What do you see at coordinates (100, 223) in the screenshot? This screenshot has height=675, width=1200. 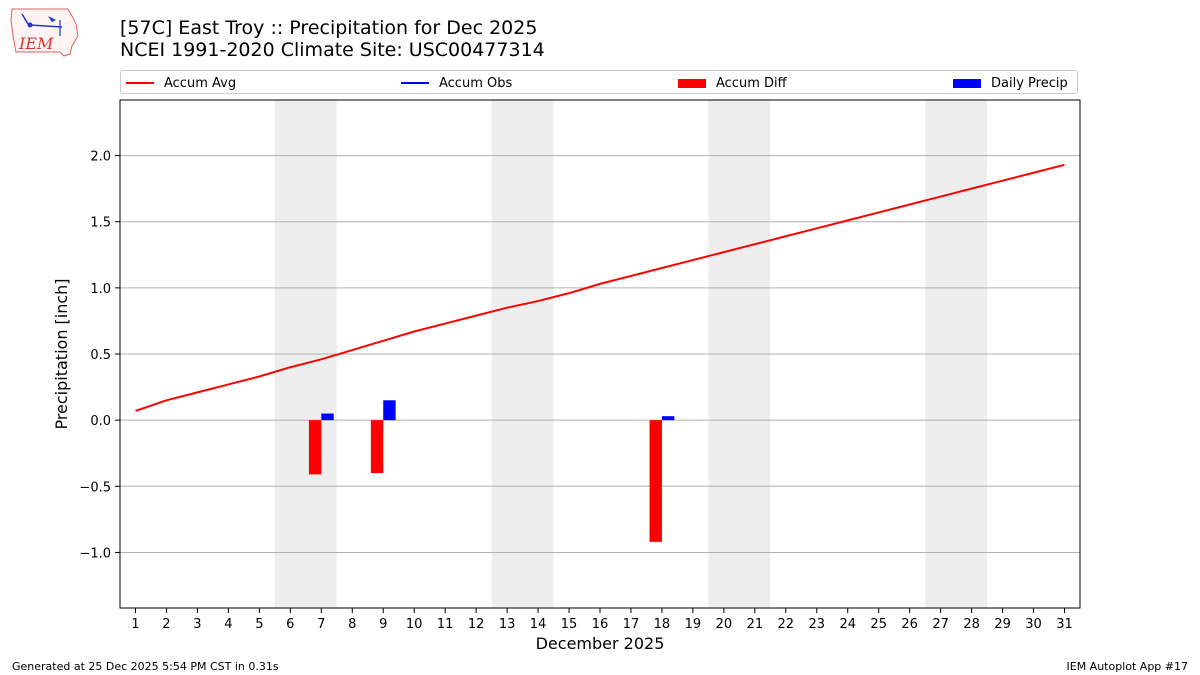 I see `y-tick-label: 1.5` at bounding box center [100, 223].